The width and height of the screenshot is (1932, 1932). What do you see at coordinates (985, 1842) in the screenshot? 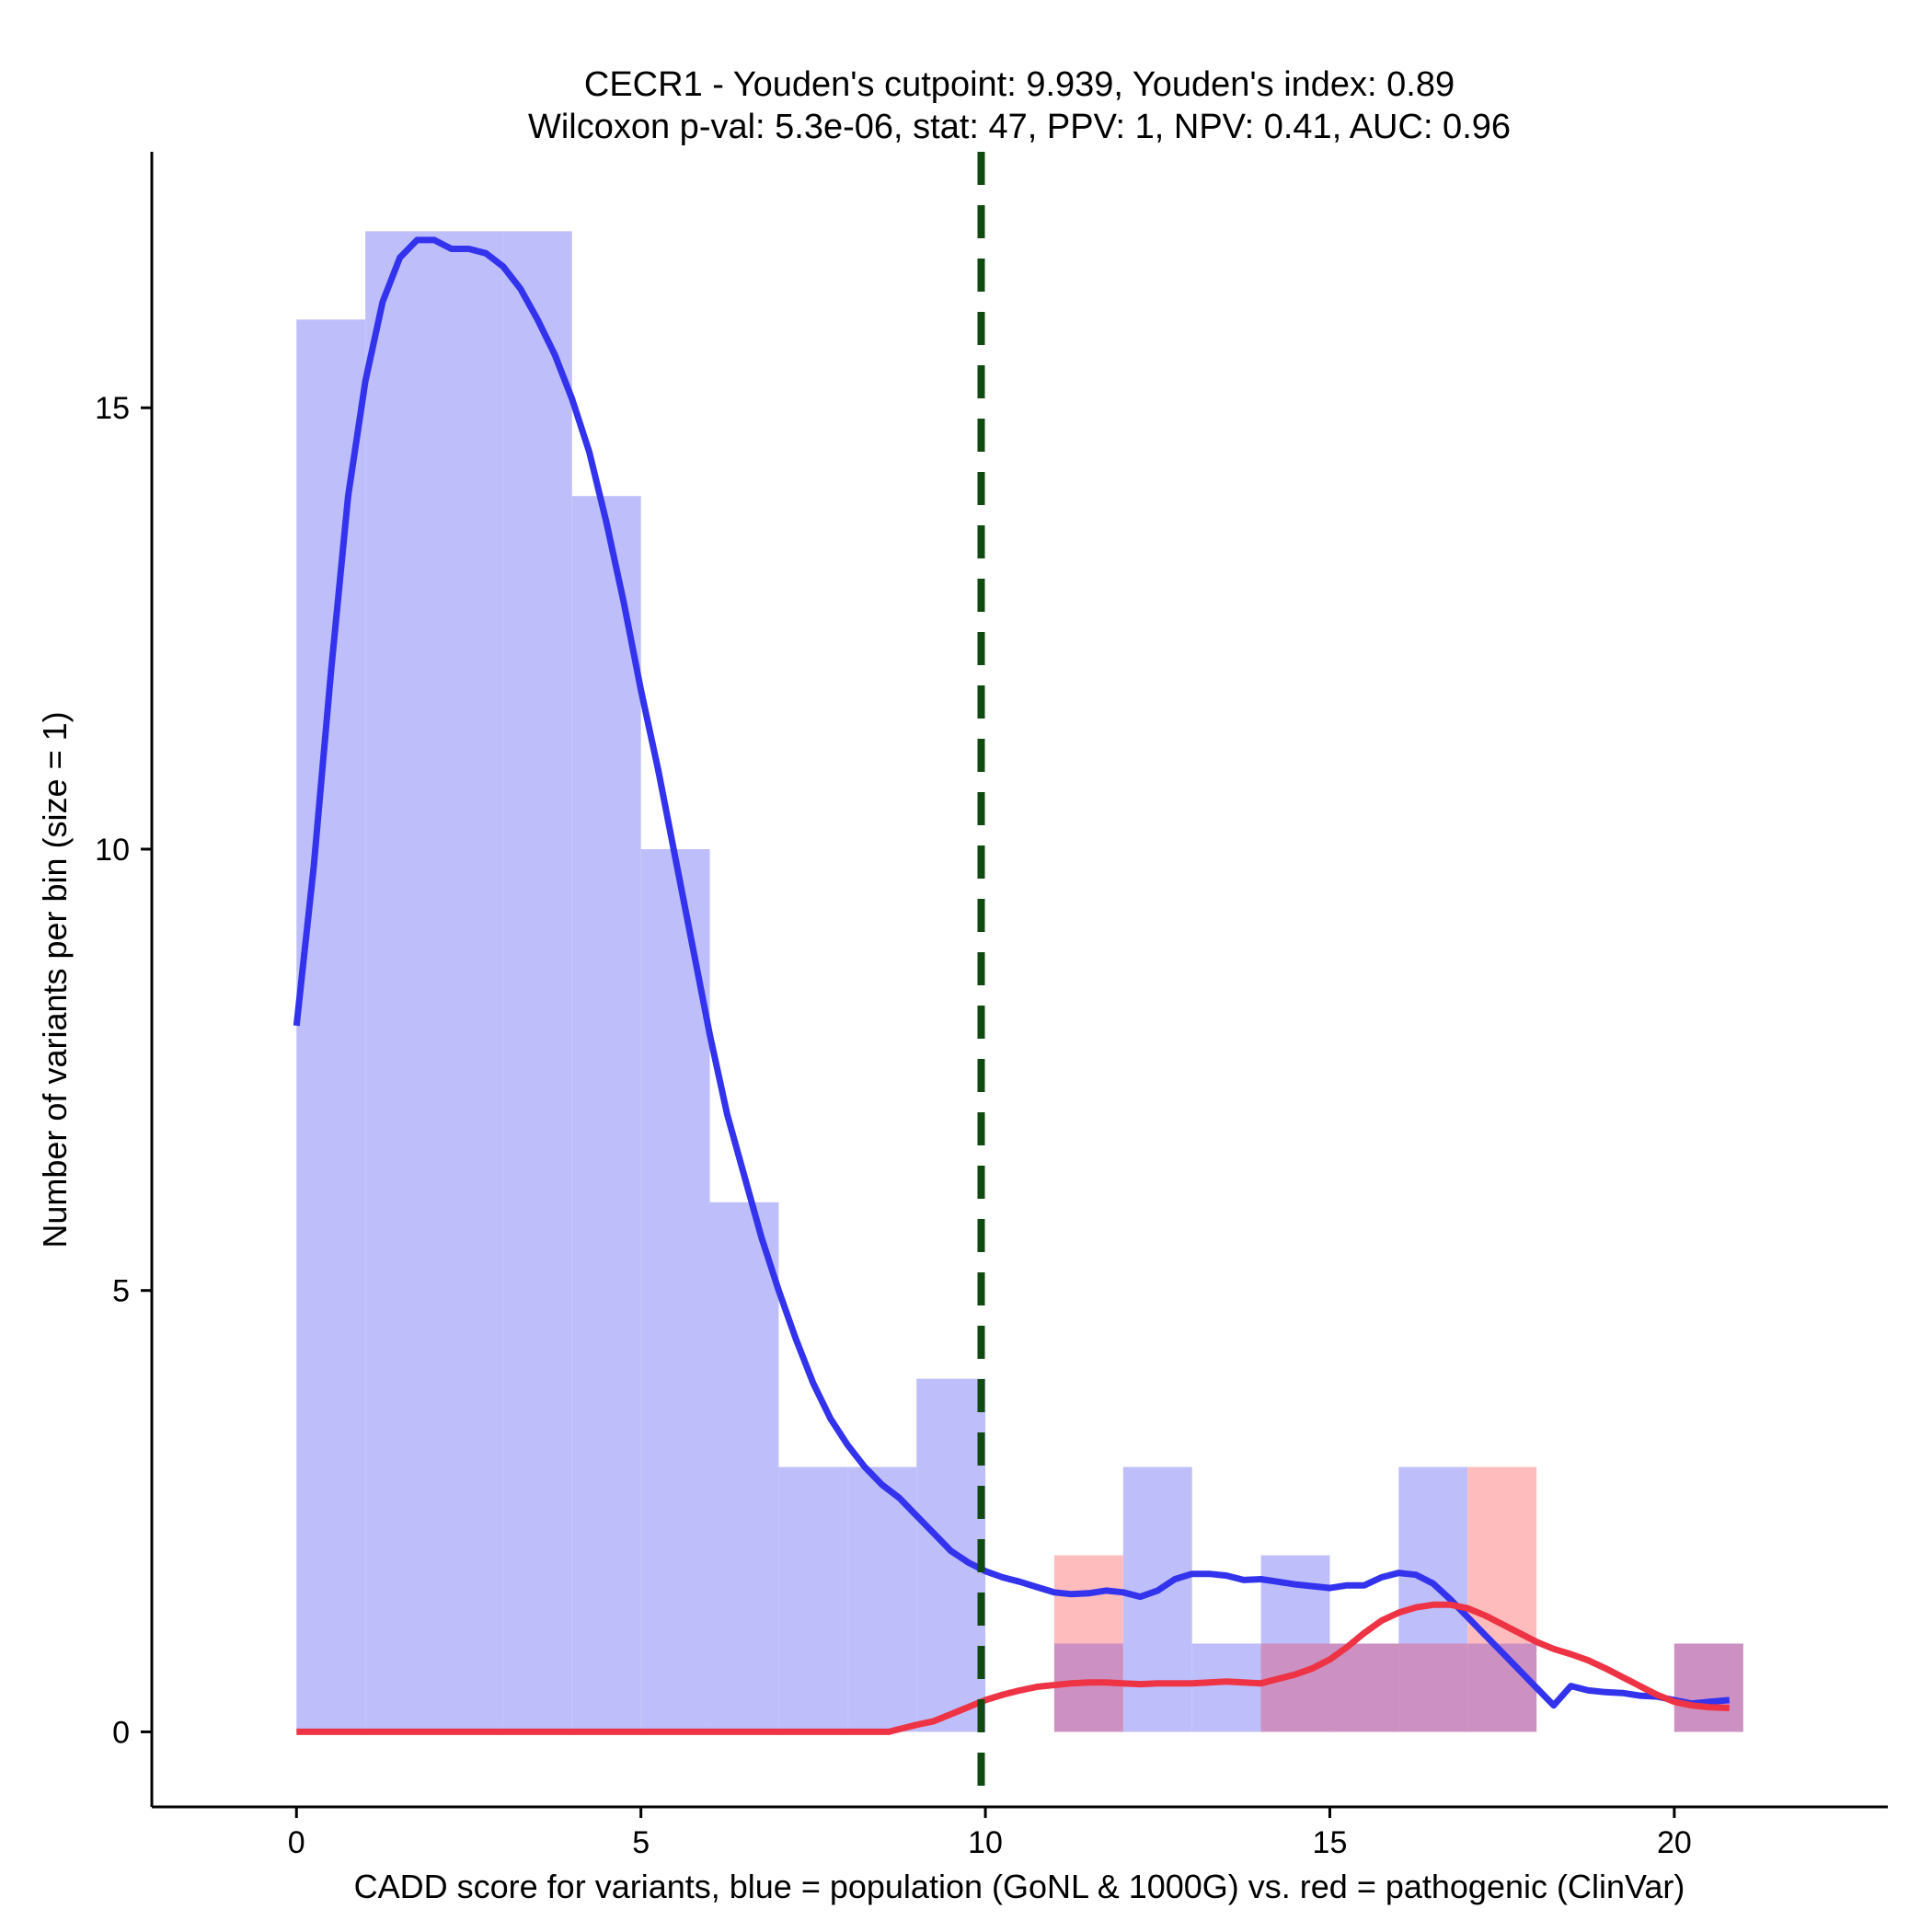
I see `x-tick-label: 10` at bounding box center [985, 1842].